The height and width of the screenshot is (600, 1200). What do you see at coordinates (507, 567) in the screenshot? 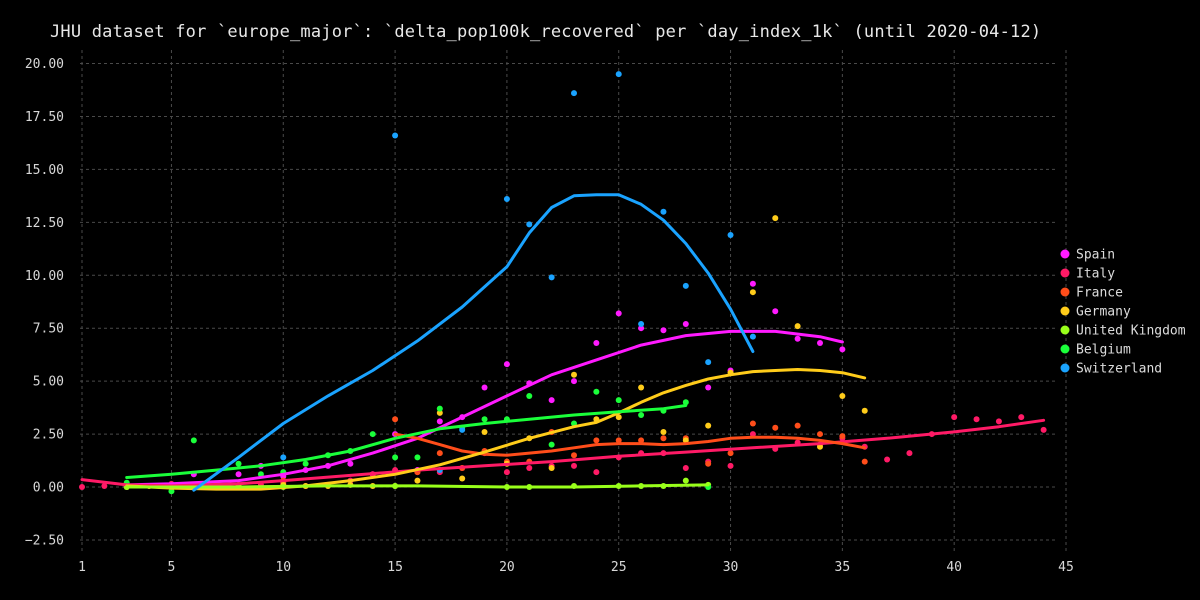
I see `x-tick-label: 20` at bounding box center [507, 567].